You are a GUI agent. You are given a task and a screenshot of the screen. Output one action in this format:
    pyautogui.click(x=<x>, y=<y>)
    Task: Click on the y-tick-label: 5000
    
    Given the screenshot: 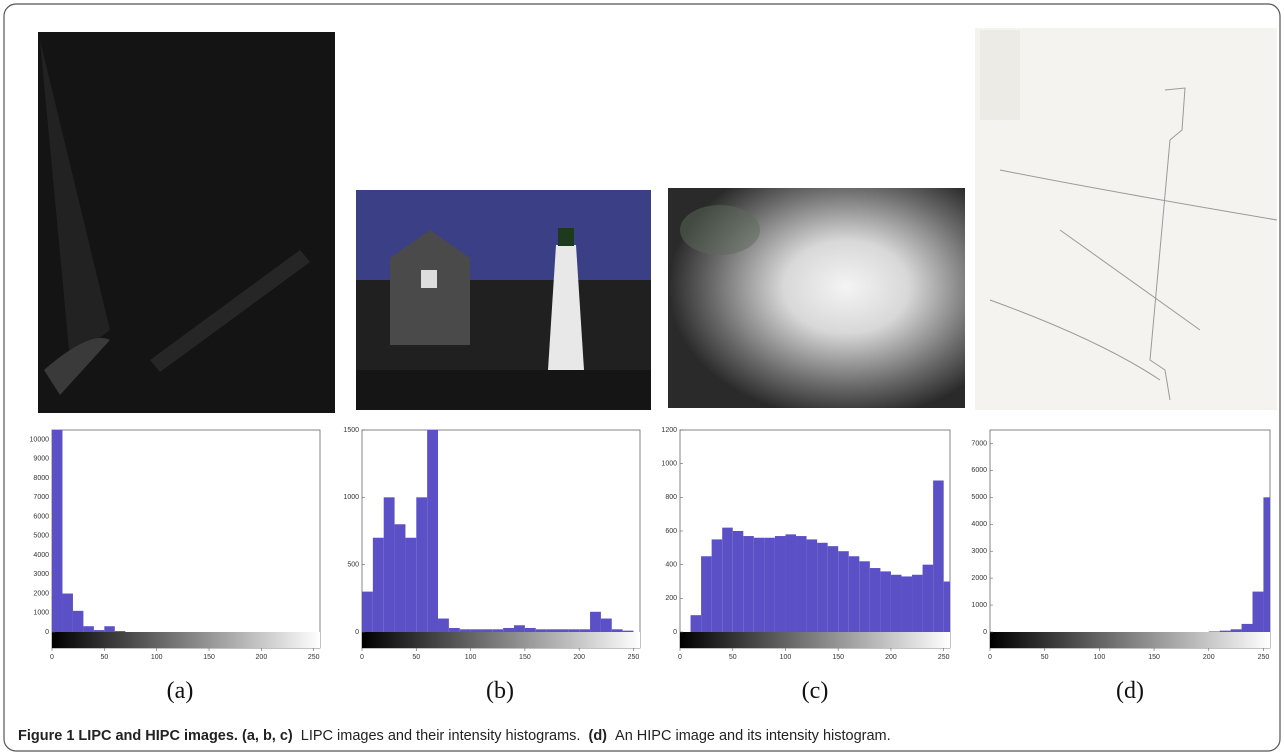 What is the action you would take?
    pyautogui.click(x=41, y=536)
    